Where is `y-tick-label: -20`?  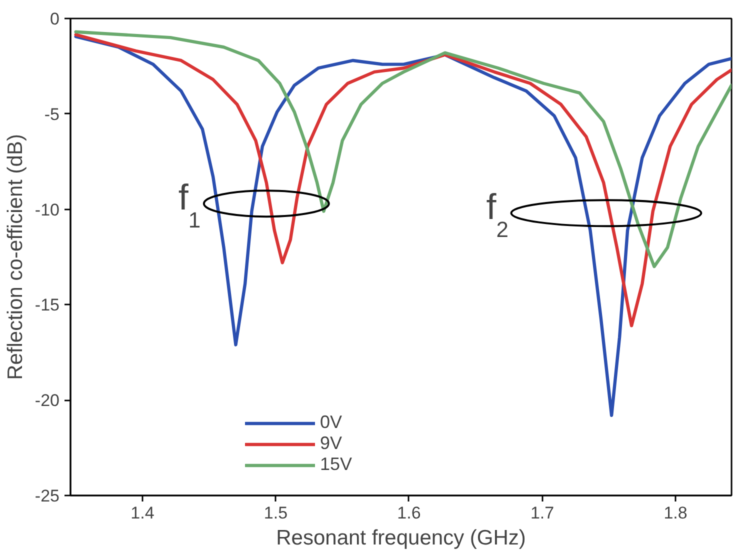
y-tick-label: -20 is located at coordinates (47, 400).